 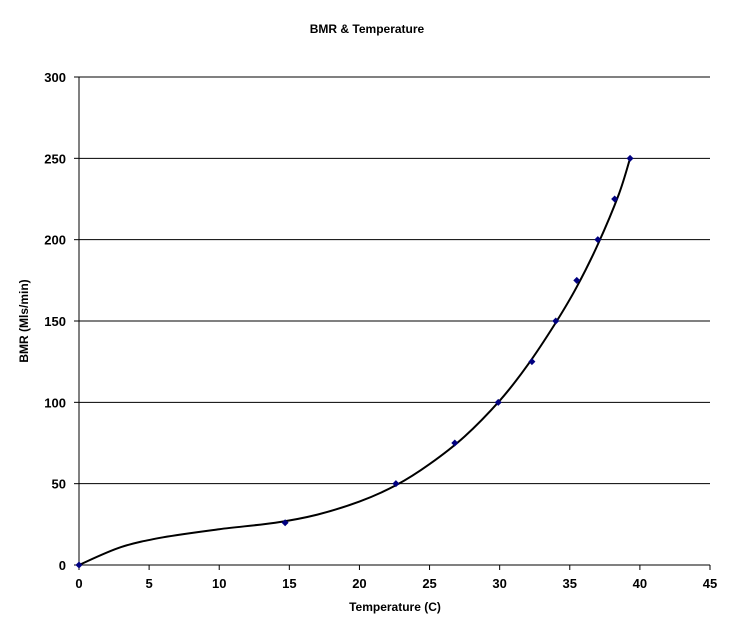 I want to click on y-tick-label: 100, so click(x=55, y=402).